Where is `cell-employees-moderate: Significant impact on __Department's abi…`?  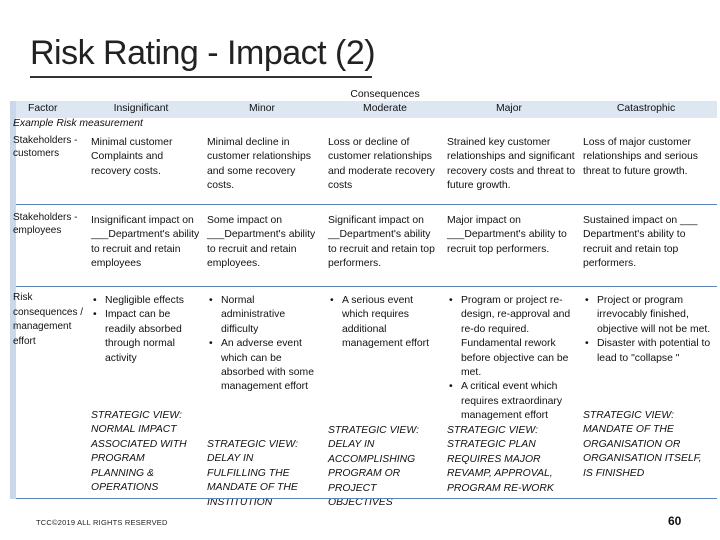 cell-employees-moderate: Significant impact on __Department's abi… is located at coordinates (381, 242).